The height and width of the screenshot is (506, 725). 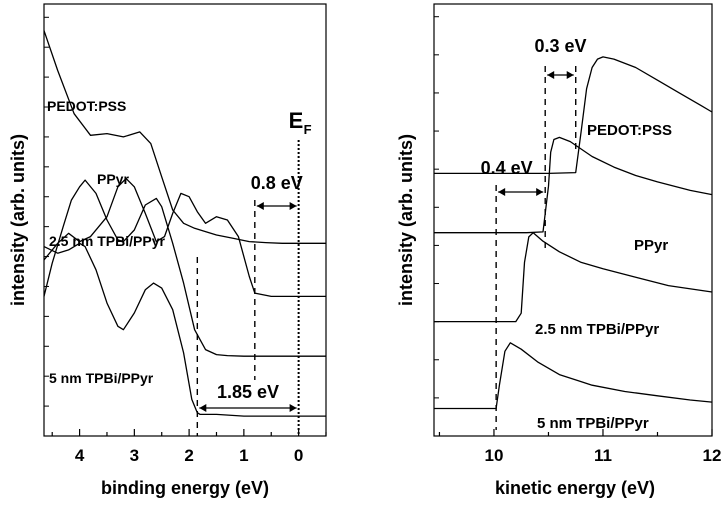 What do you see at coordinates (298, 455) in the screenshot?
I see `left-x-tick-label: 0` at bounding box center [298, 455].